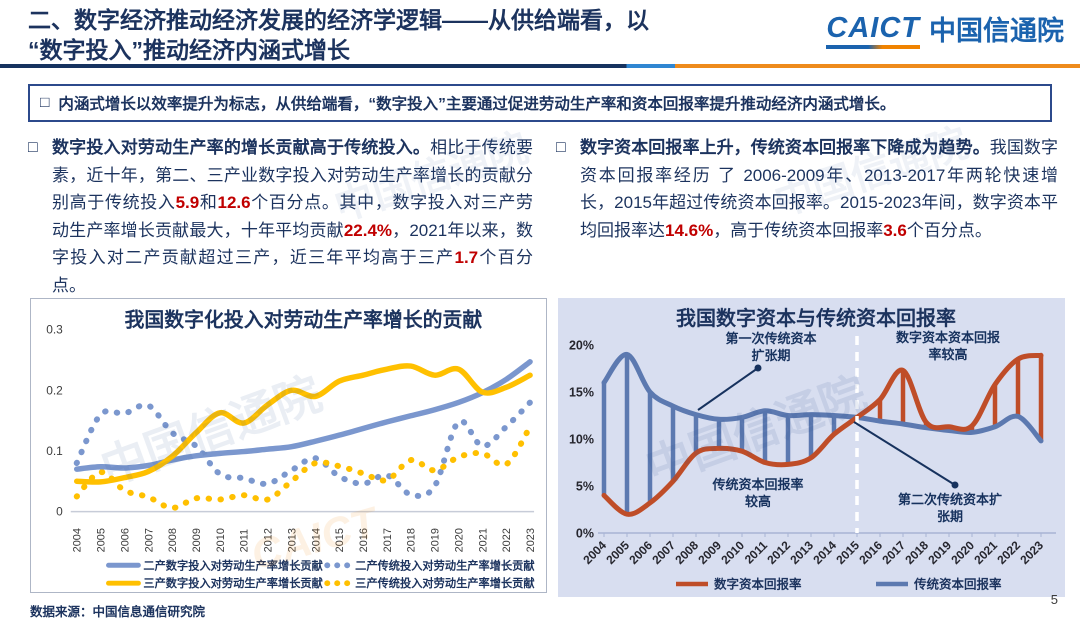  Describe the element at coordinates (292, 244) in the screenshot. I see `text-segment: ，2021年以来，数字投入对二产贡献超过三产，近三年平均高于三产` at that location.